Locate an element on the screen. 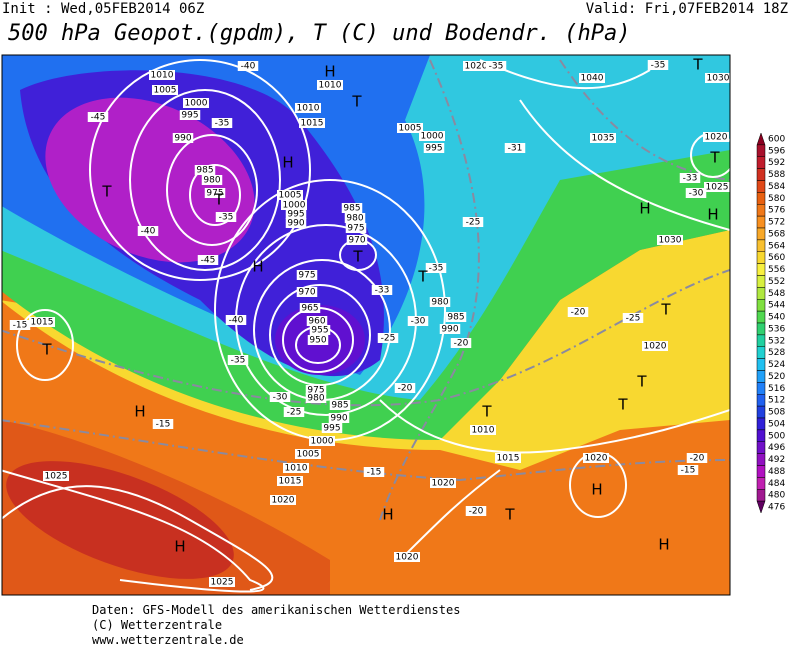  colorbar-label: 532 is located at coordinates (776, 341).